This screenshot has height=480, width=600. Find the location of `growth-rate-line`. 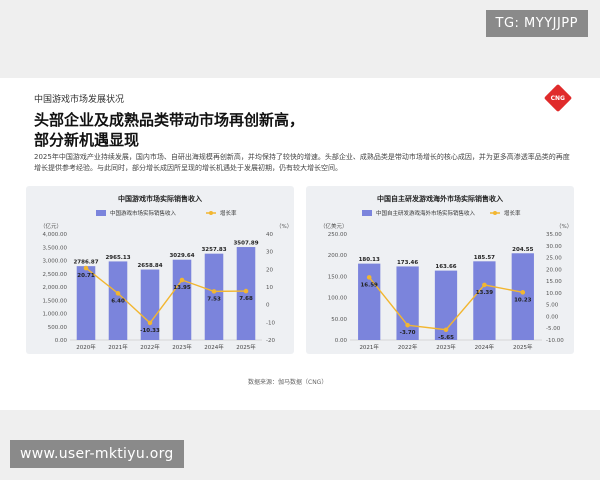

growth-rate-line is located at coordinates (166, 295).